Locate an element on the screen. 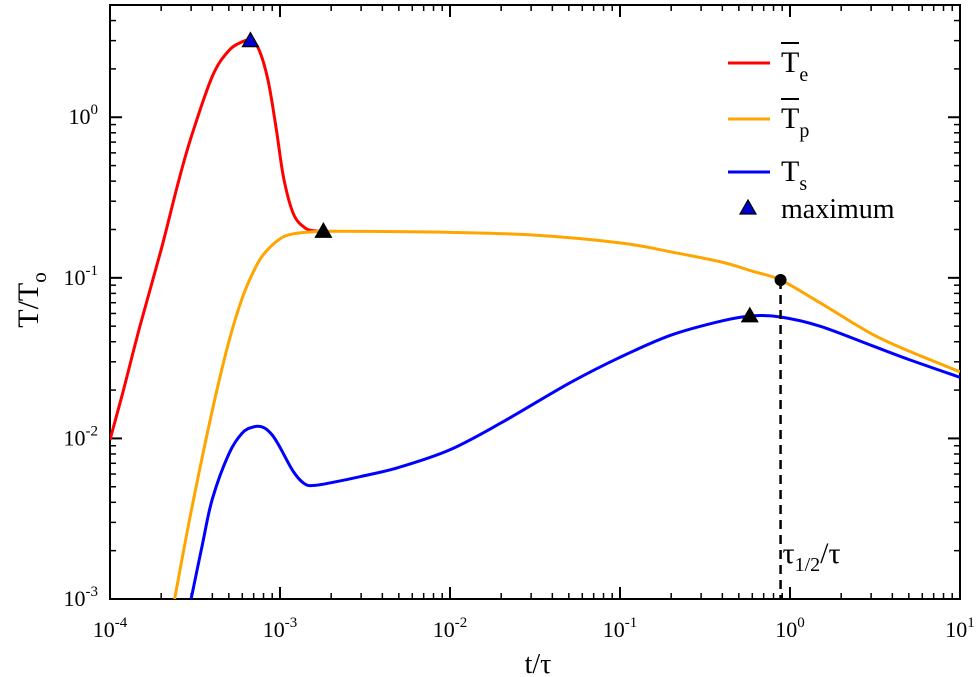 The image size is (980, 677). legend-label-p: Tp is located at coordinates (795, 122).